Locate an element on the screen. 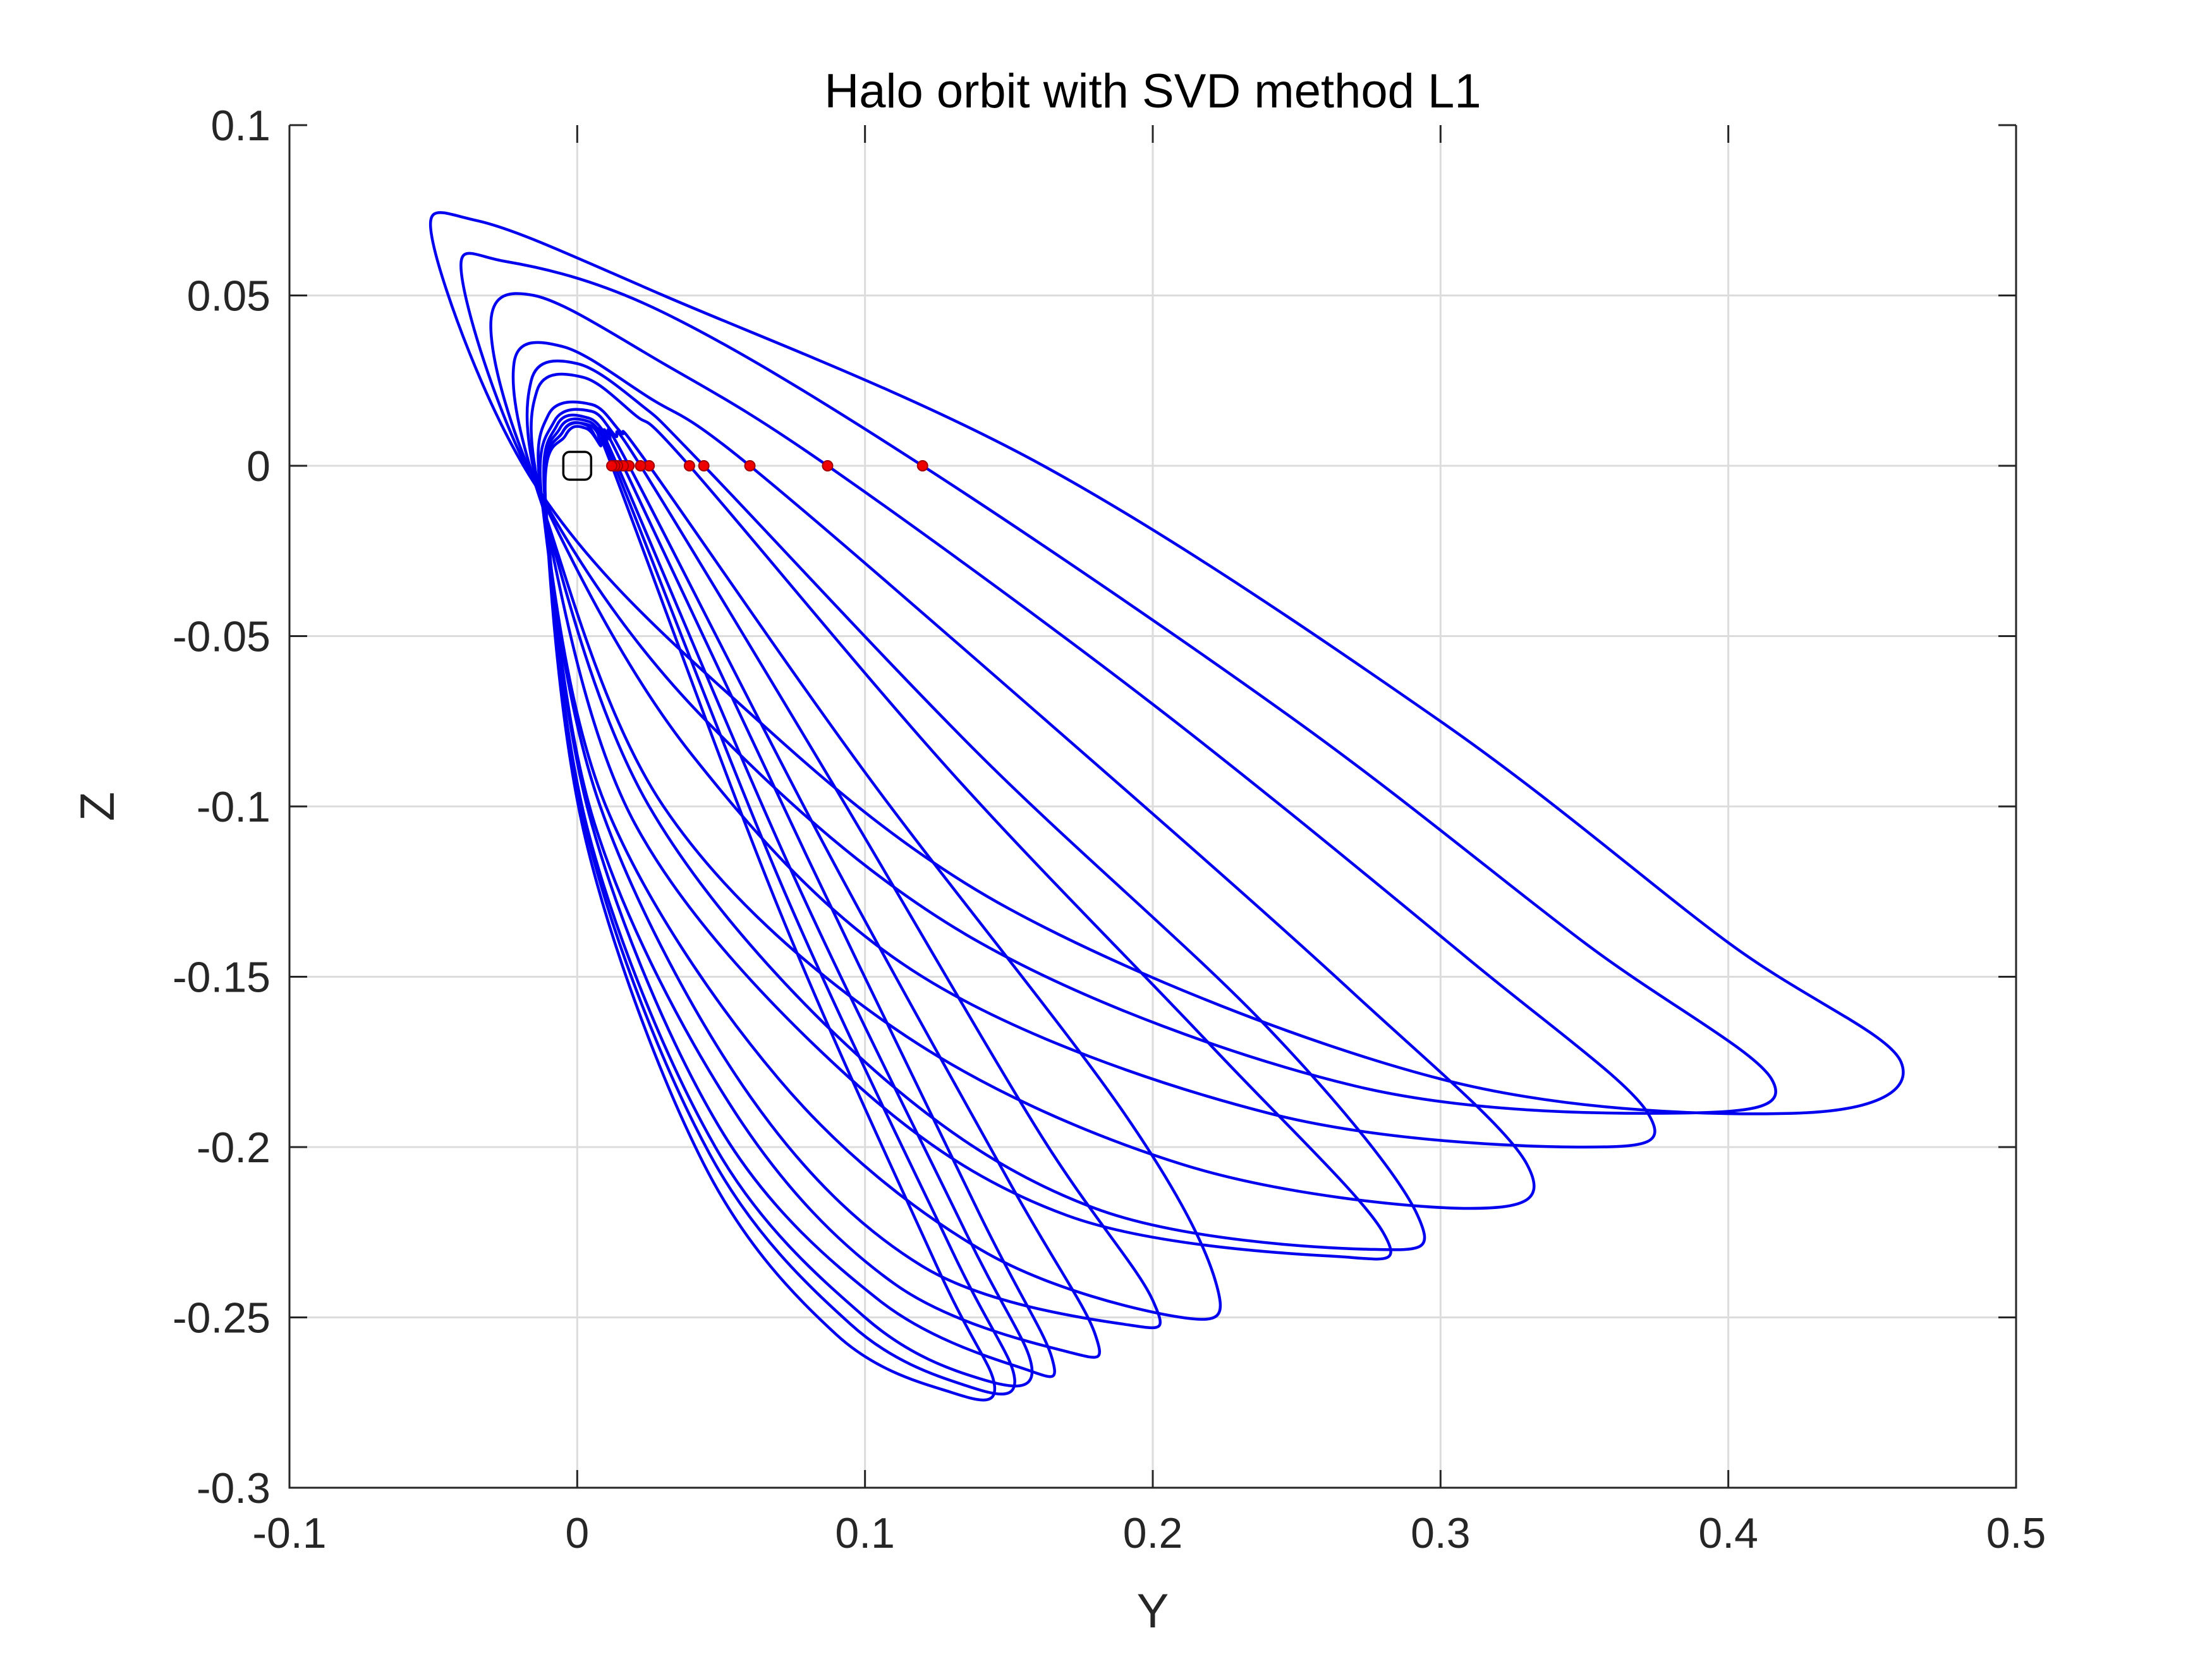  x-tick-label: 0.3 is located at coordinates (1441, 1533).